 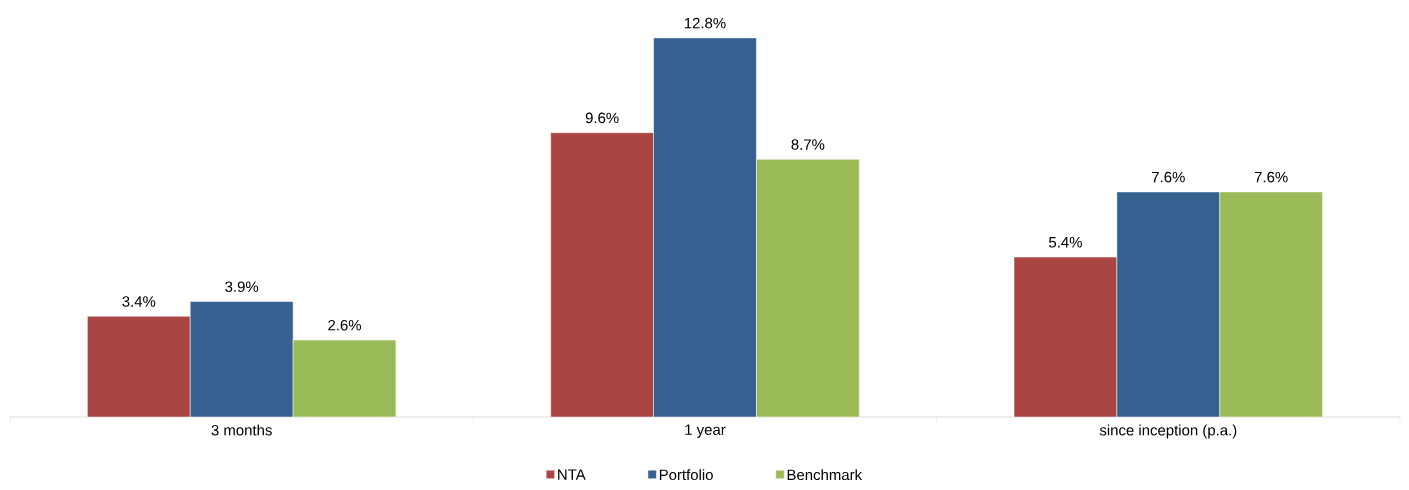 What do you see at coordinates (139, 301) in the screenshot?
I see `data-label: 3.4%` at bounding box center [139, 301].